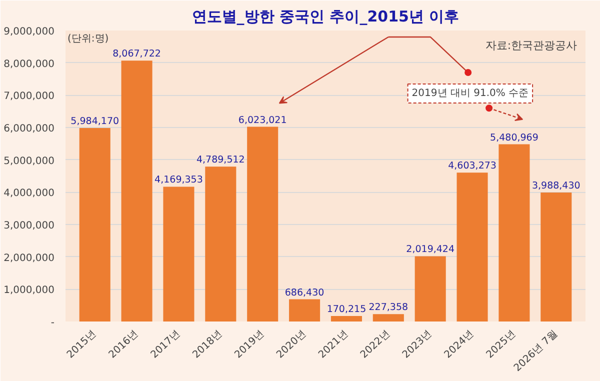  I want to click on data-label: 5,480,969, so click(514, 138).